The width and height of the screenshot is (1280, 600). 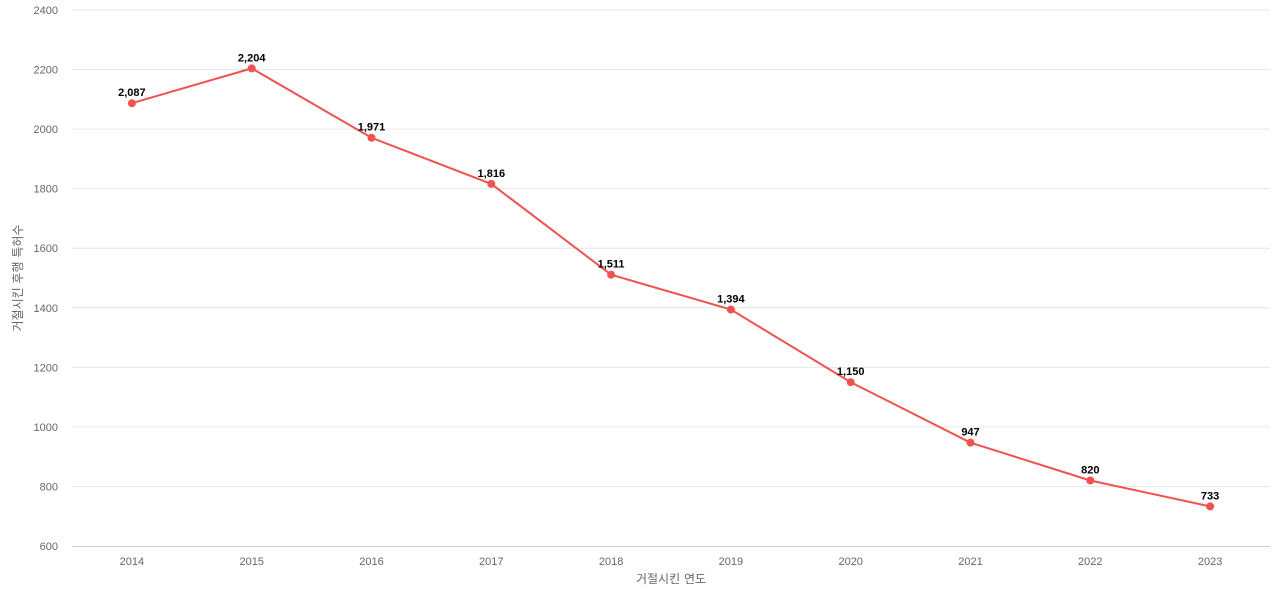 What do you see at coordinates (46, 249) in the screenshot?
I see `y-tick-label: 1600` at bounding box center [46, 249].